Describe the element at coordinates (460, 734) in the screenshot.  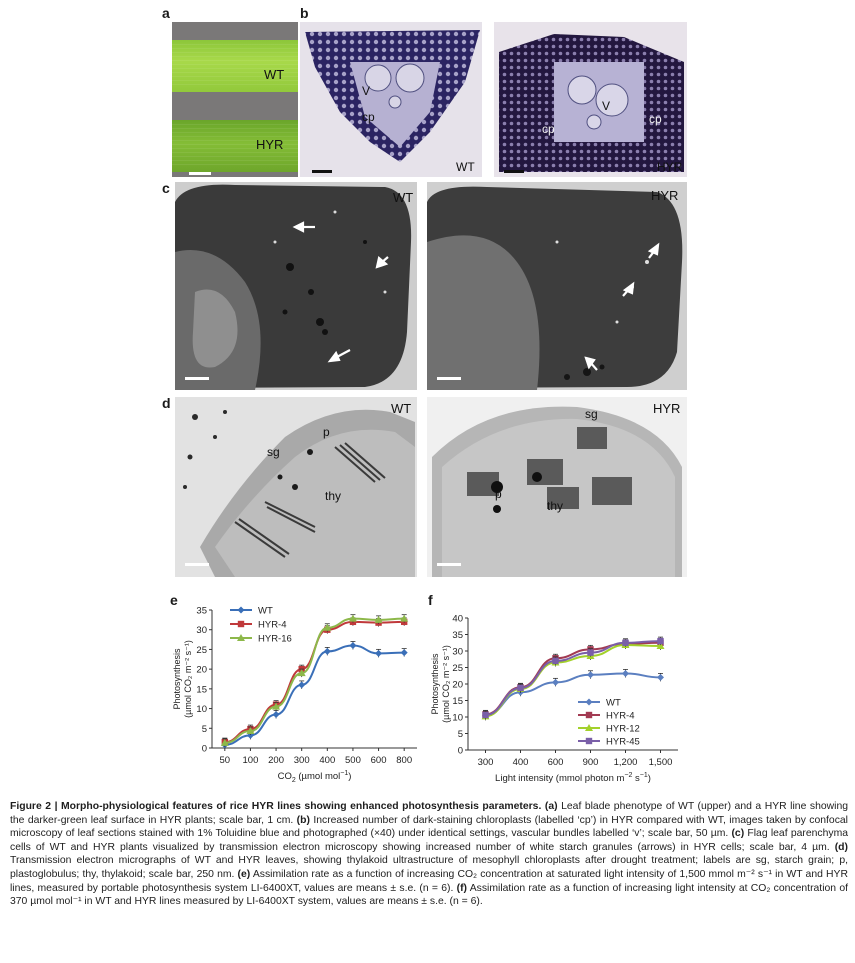
I see `y-tick-label: 5` at that location.